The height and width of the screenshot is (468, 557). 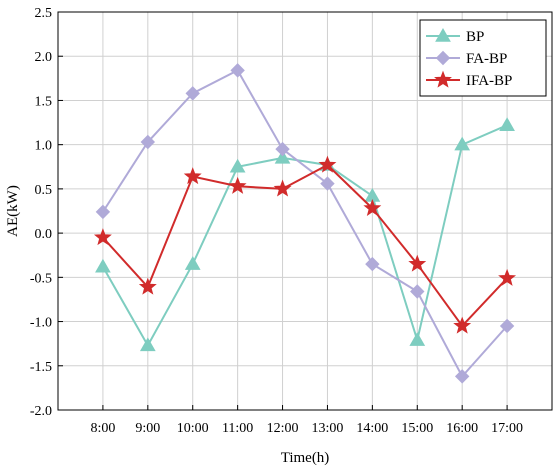 I want to click on legend: BP FA-BP IFA-BP, so click(x=483, y=58).